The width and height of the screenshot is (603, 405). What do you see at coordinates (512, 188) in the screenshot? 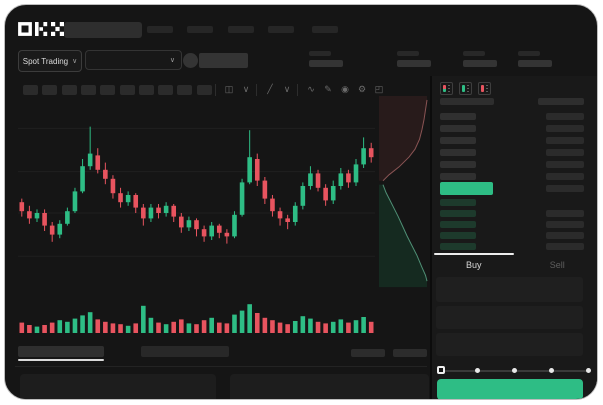
I see `last-price-amount` at bounding box center [512, 188].